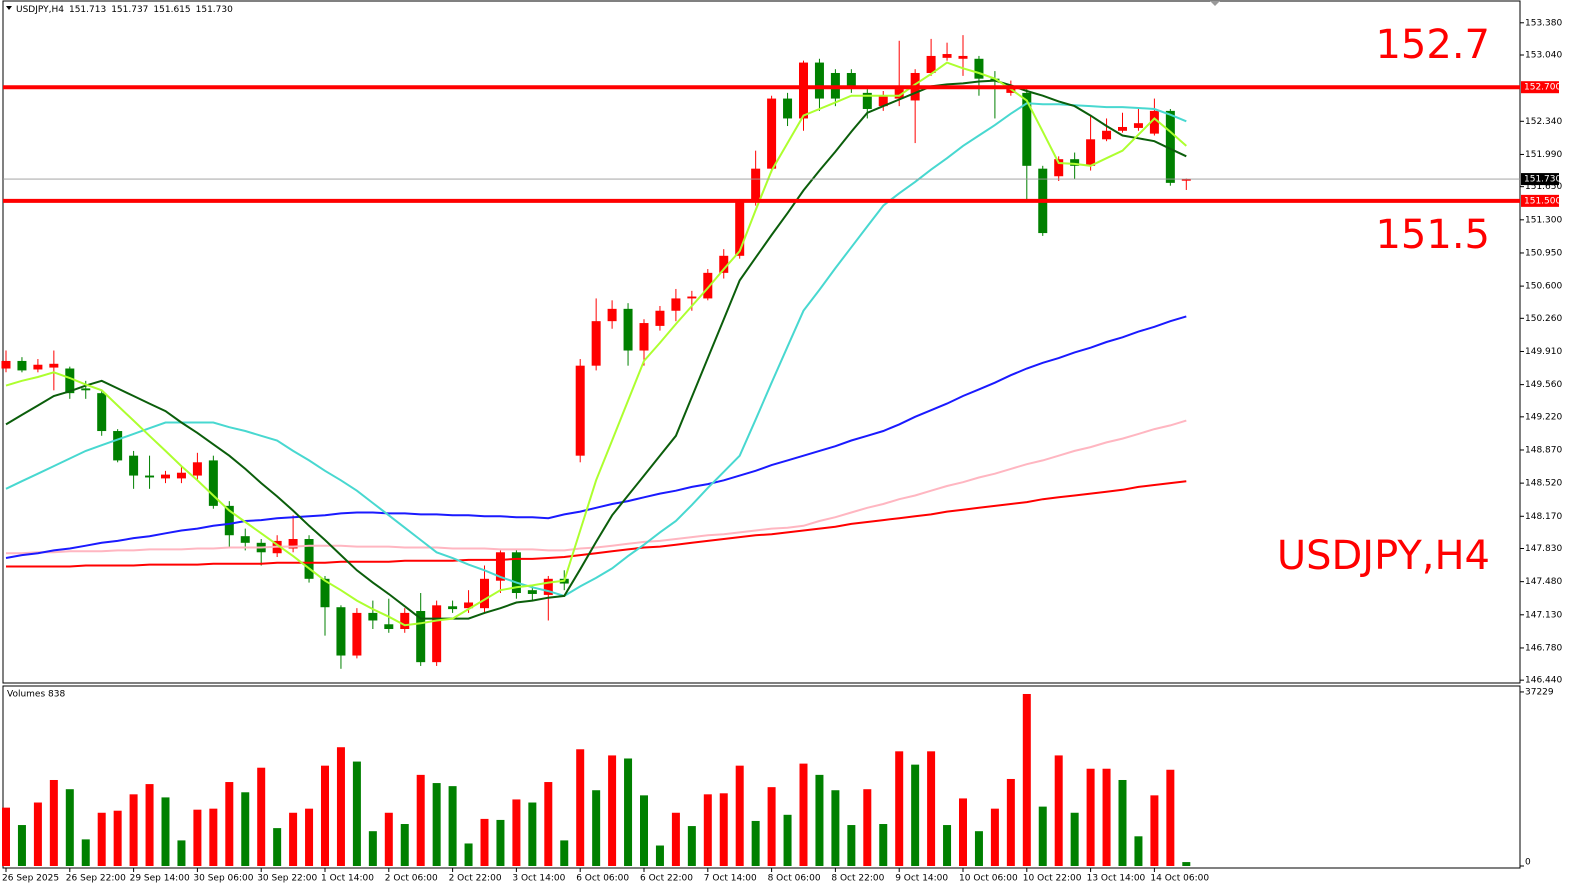 The width and height of the screenshot is (1575, 893). Describe the element at coordinates (1543, 155) in the screenshot. I see `y-tick-label: 151.990` at that location.